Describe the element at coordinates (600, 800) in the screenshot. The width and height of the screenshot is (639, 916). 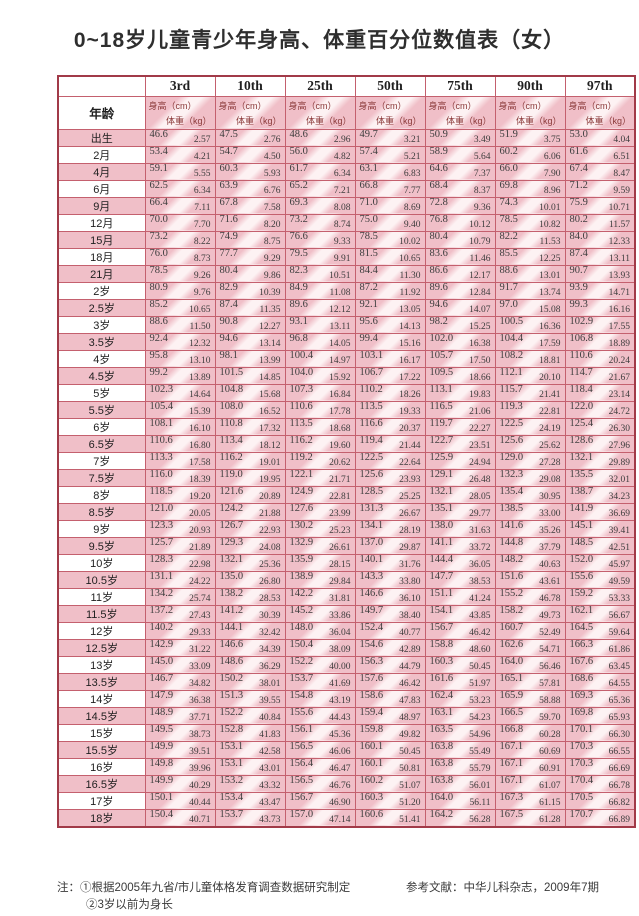
I see `data-cell-17岁-97th: 170.5 66.82` at that location.